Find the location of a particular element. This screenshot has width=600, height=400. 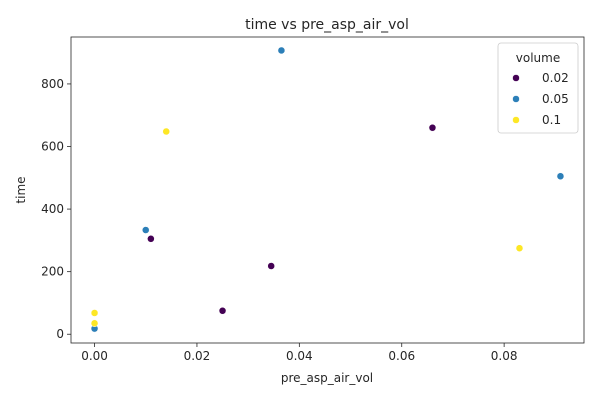

y-tick-label: 0 is located at coordinates (60, 334).